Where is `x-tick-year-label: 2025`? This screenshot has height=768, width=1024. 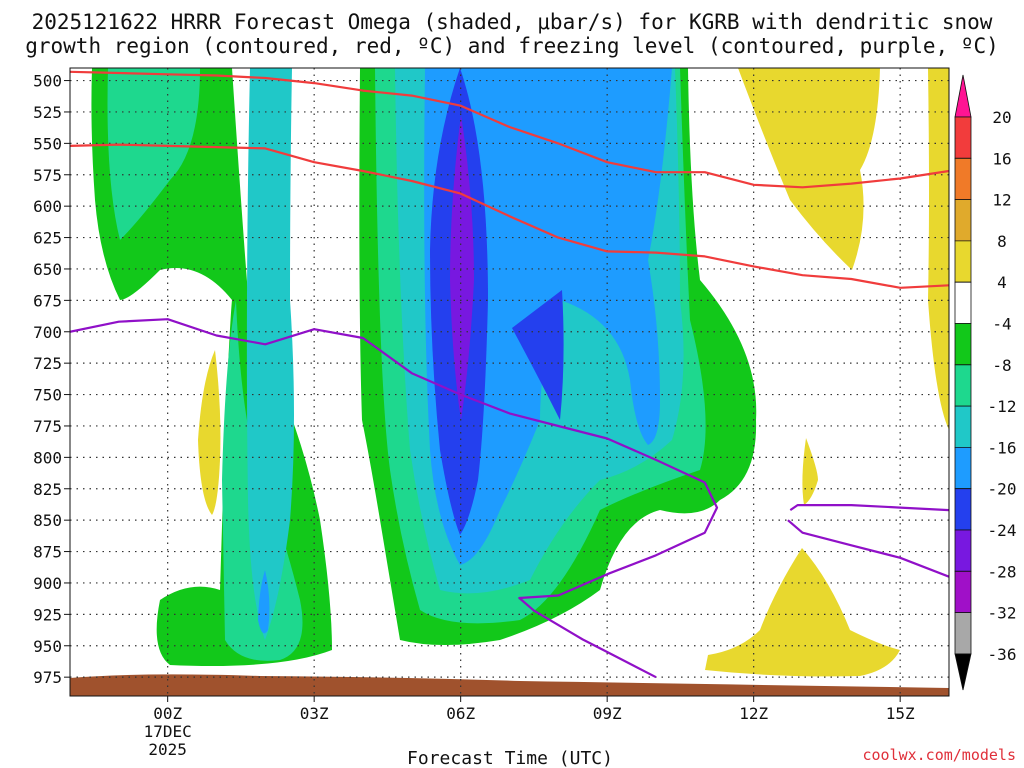
x-tick-year-label: 2025 is located at coordinates (167, 749).